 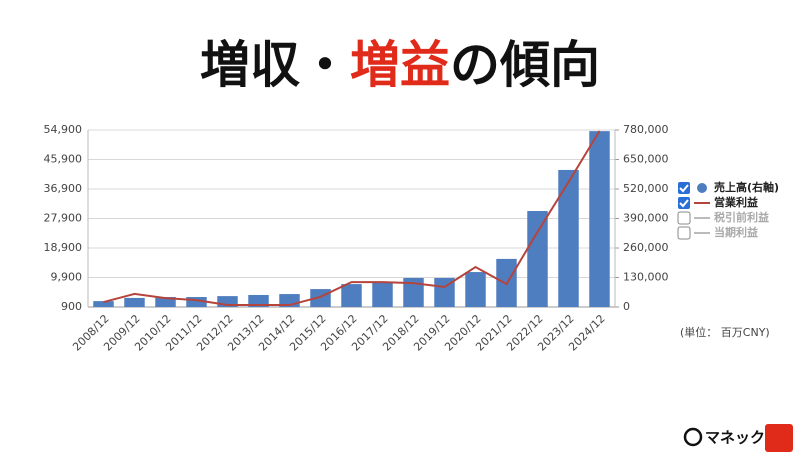 What do you see at coordinates (63, 159) in the screenshot?
I see `y-tick-label: 45,900` at bounding box center [63, 159].